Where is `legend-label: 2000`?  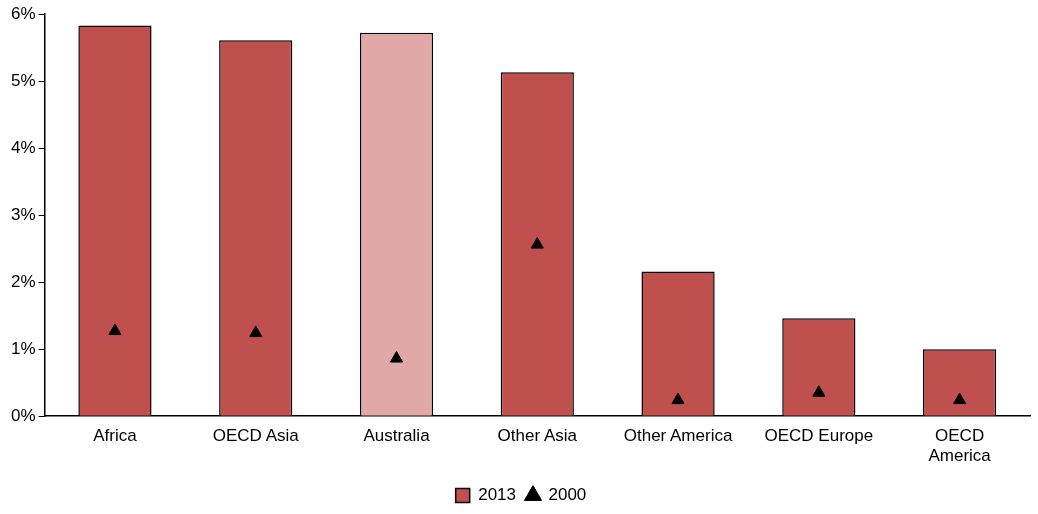
legend-label: 2000 is located at coordinates (567, 495).